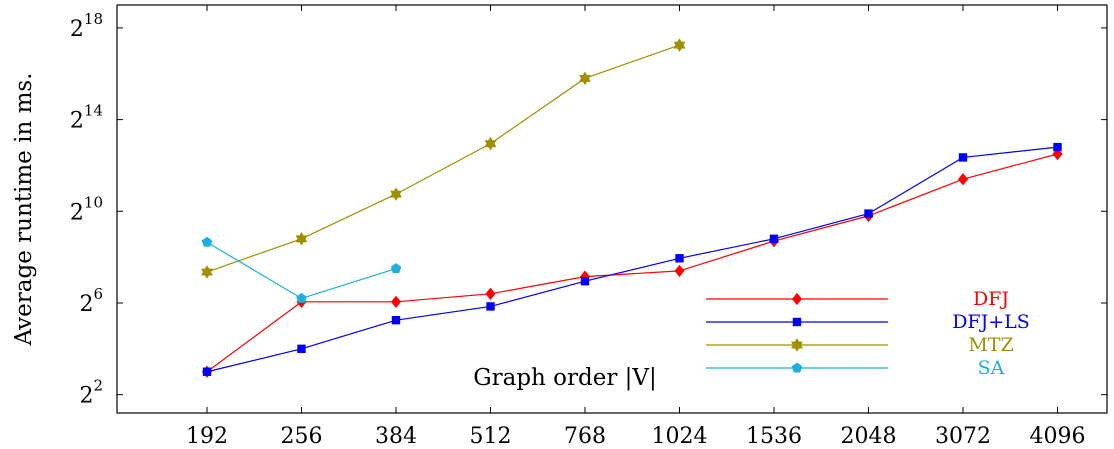 Image resolution: width=1114 pixels, height=449 pixels. What do you see at coordinates (857, 299) in the screenshot?
I see `legend-entry: DFJ` at bounding box center [857, 299].